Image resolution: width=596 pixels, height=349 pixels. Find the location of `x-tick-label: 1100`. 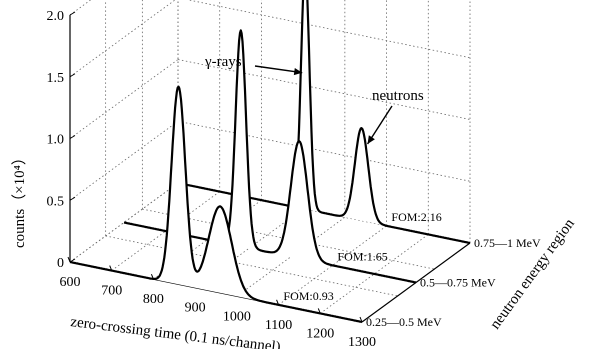

x-tick-label: 1100 is located at coordinates (278, 325).